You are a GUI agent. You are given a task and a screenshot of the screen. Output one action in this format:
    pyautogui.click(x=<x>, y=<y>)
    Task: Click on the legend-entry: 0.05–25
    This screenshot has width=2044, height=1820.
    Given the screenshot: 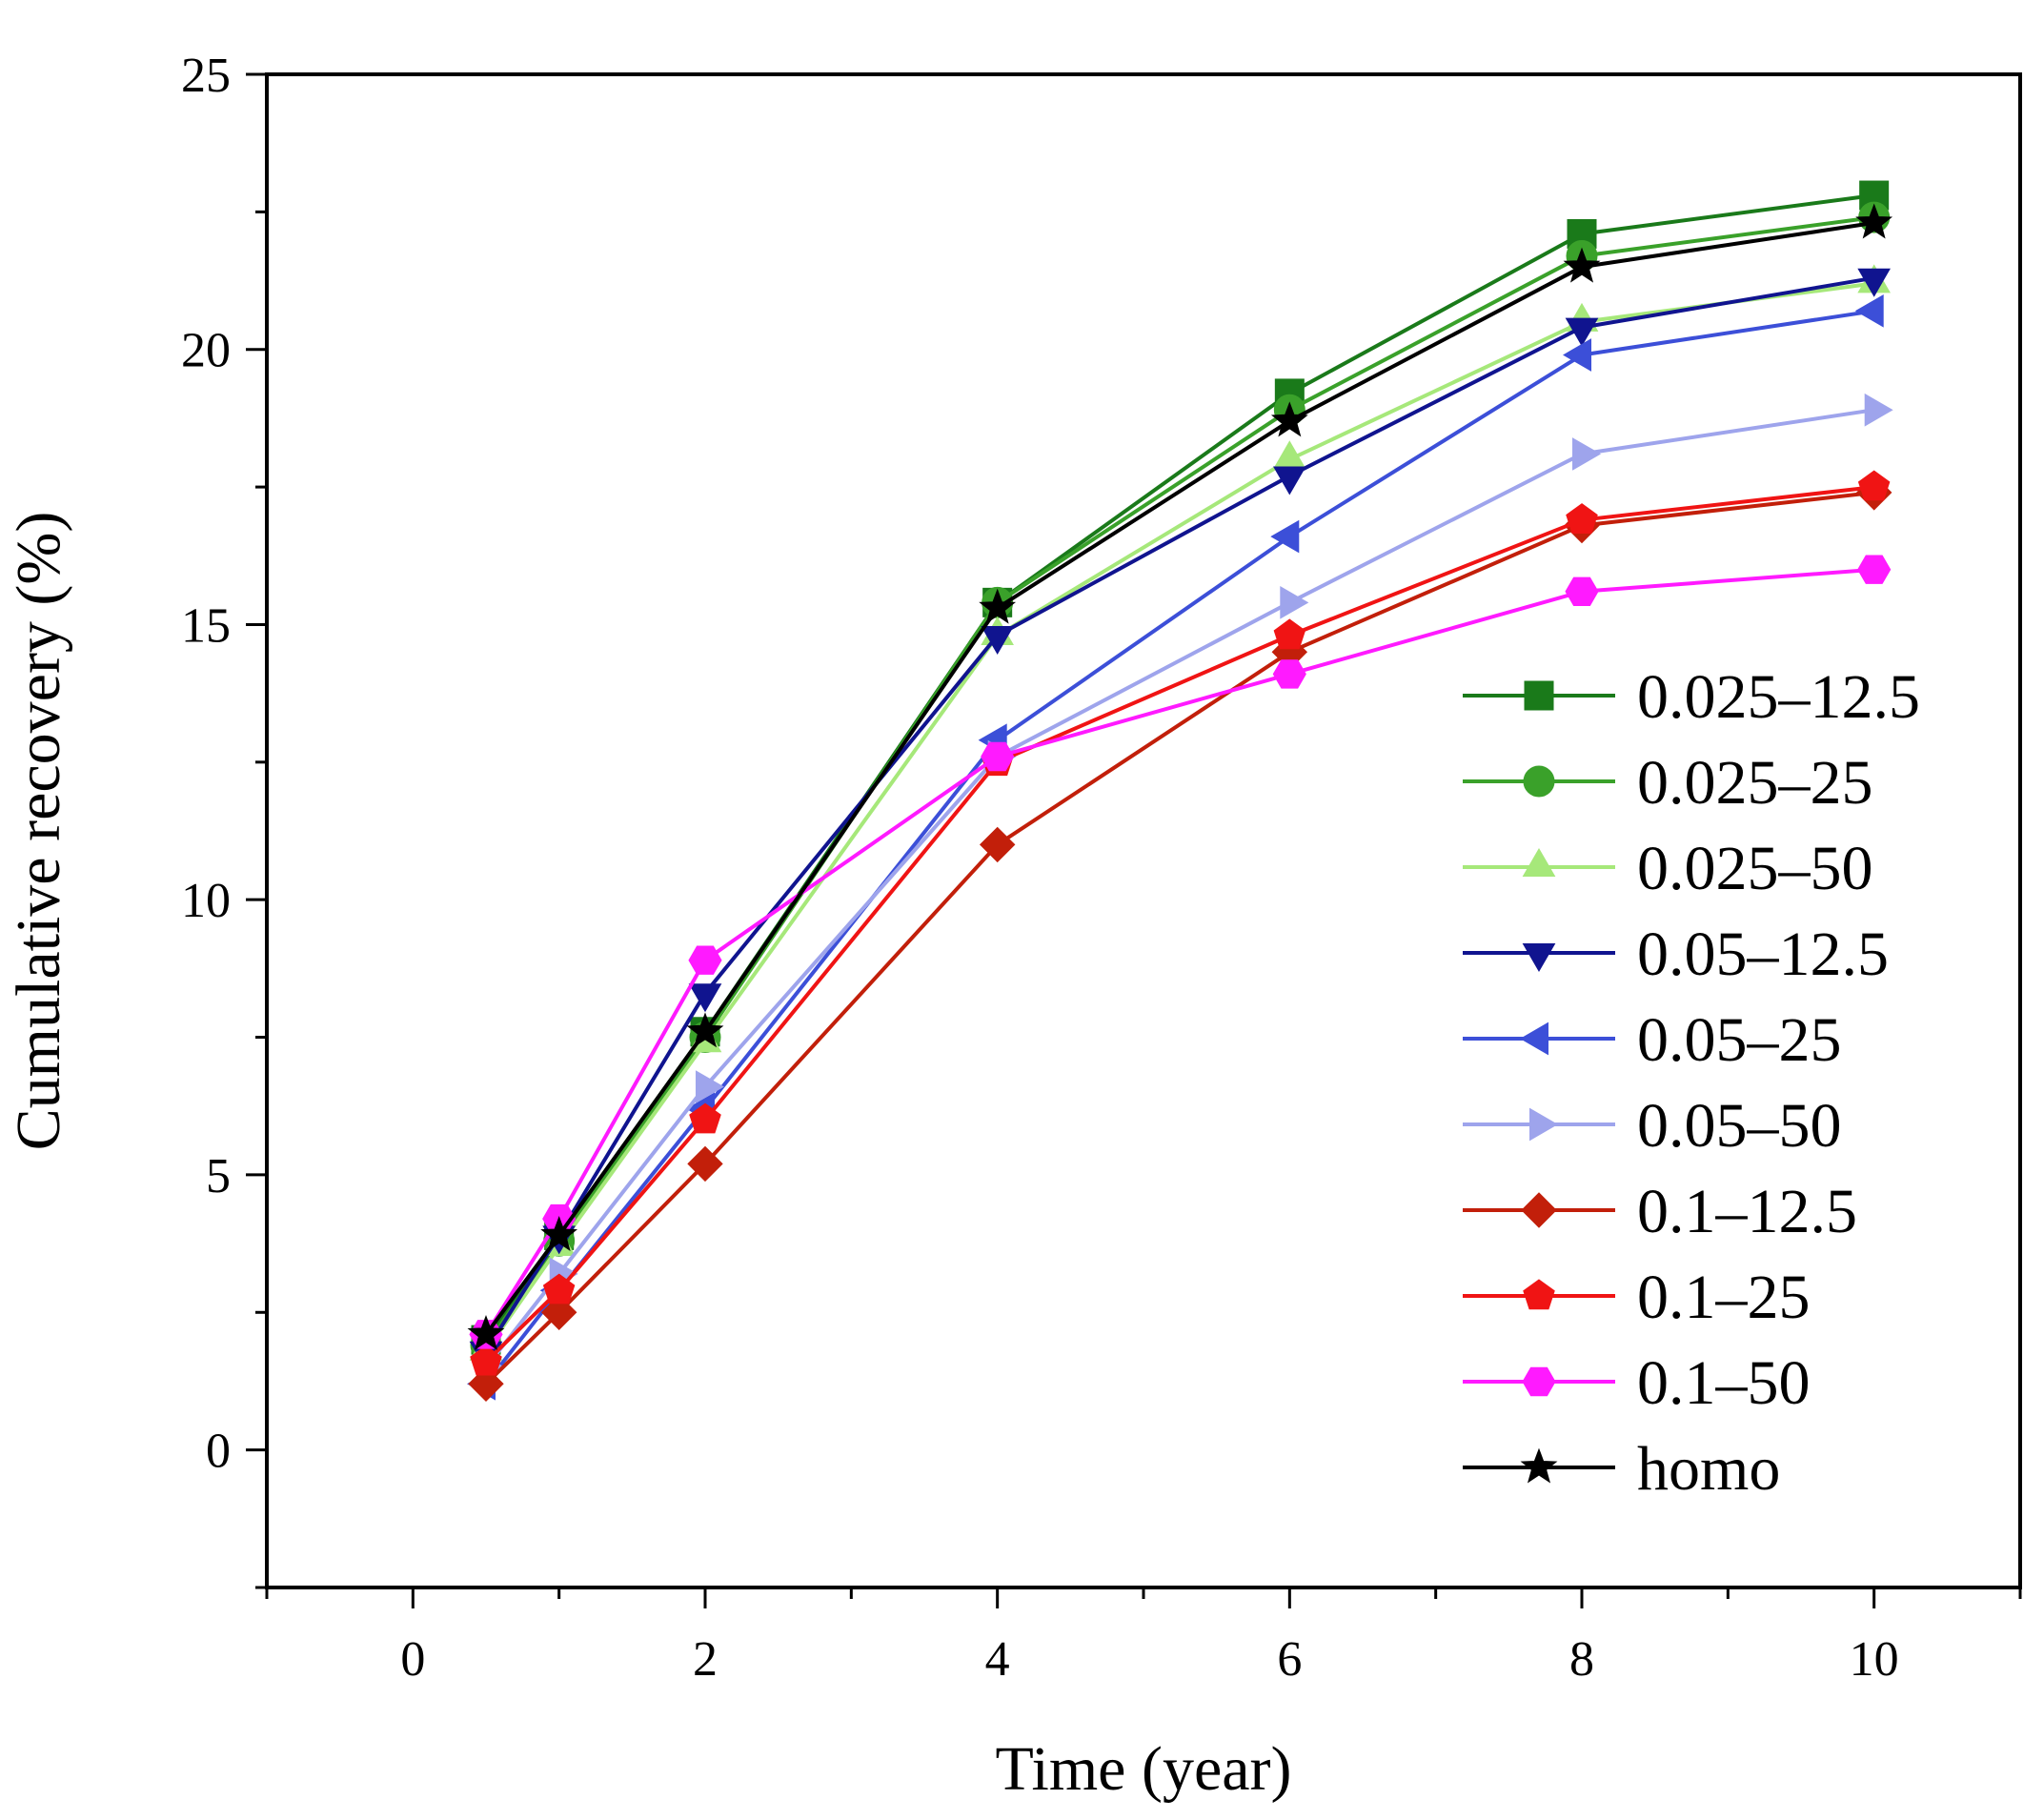 What is the action you would take?
    pyautogui.click(x=1652, y=1040)
    